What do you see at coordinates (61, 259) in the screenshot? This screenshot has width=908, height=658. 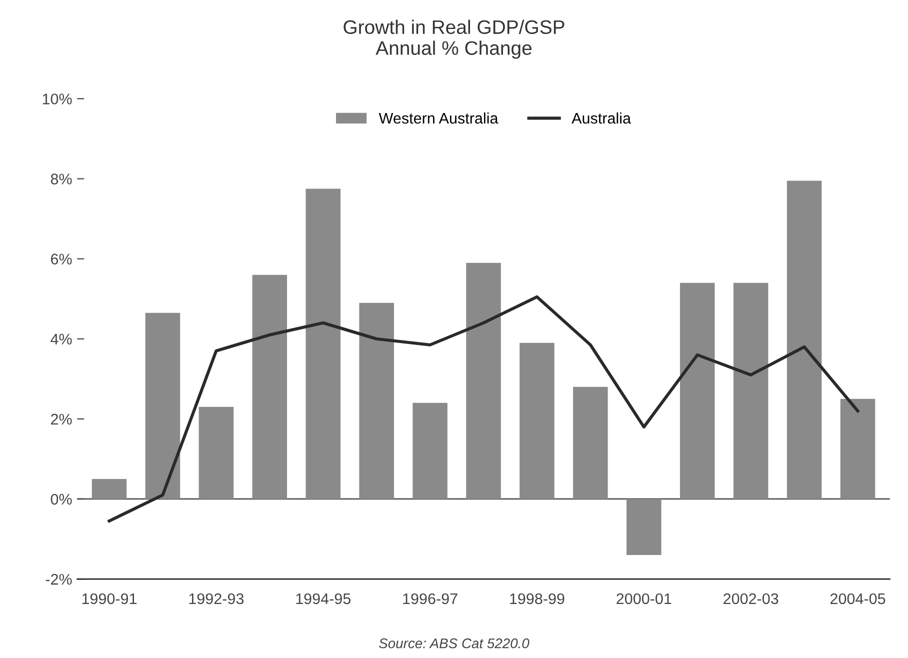 I see `y-tick-label: 6%` at bounding box center [61, 259].